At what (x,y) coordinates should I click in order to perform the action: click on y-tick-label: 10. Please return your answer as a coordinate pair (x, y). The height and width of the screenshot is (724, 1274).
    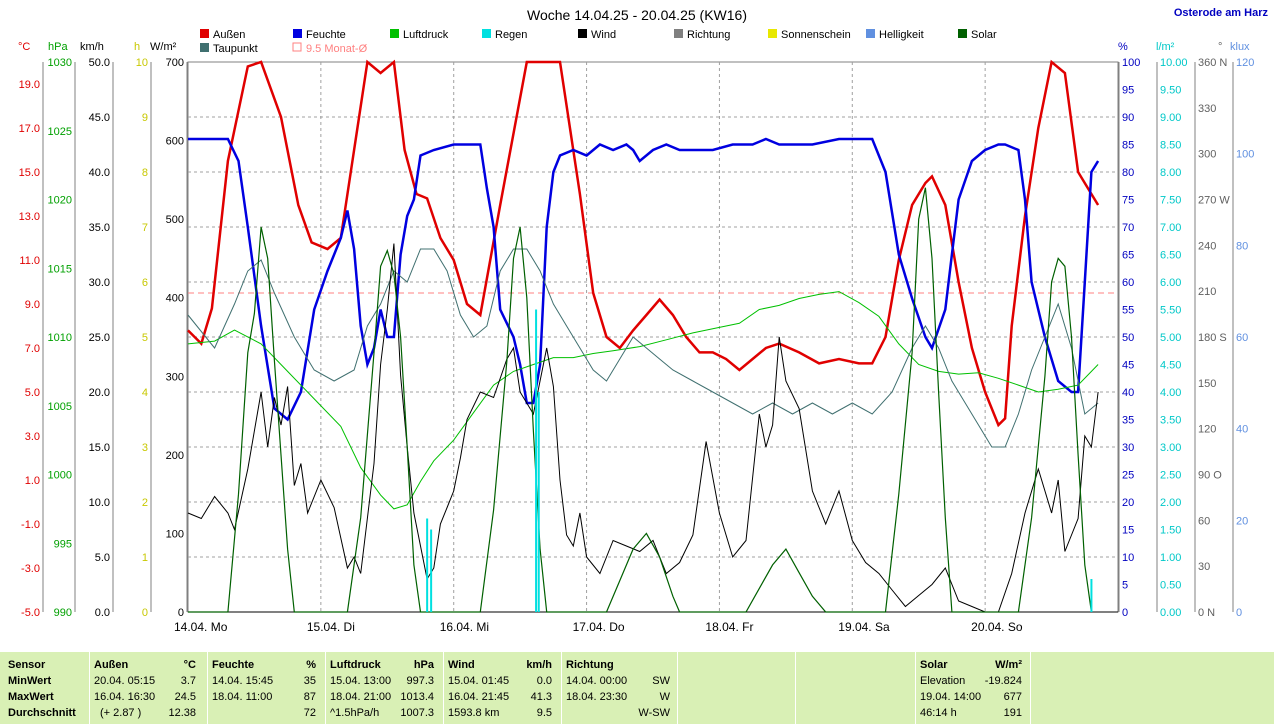
    Looking at the image, I should click on (1128, 558).